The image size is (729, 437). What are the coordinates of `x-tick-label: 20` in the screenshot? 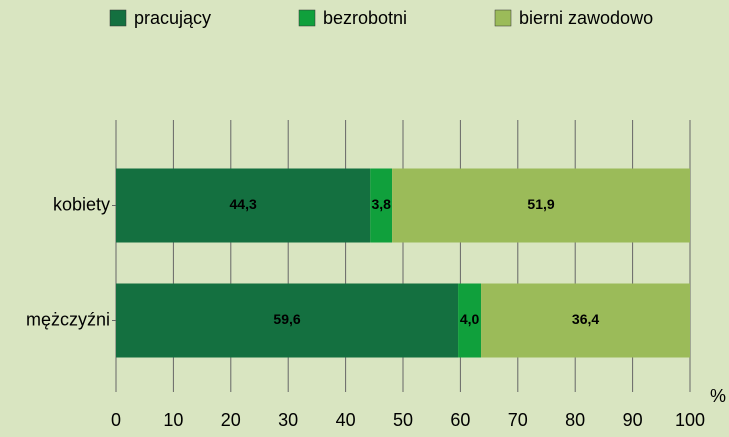 It's located at (231, 420).